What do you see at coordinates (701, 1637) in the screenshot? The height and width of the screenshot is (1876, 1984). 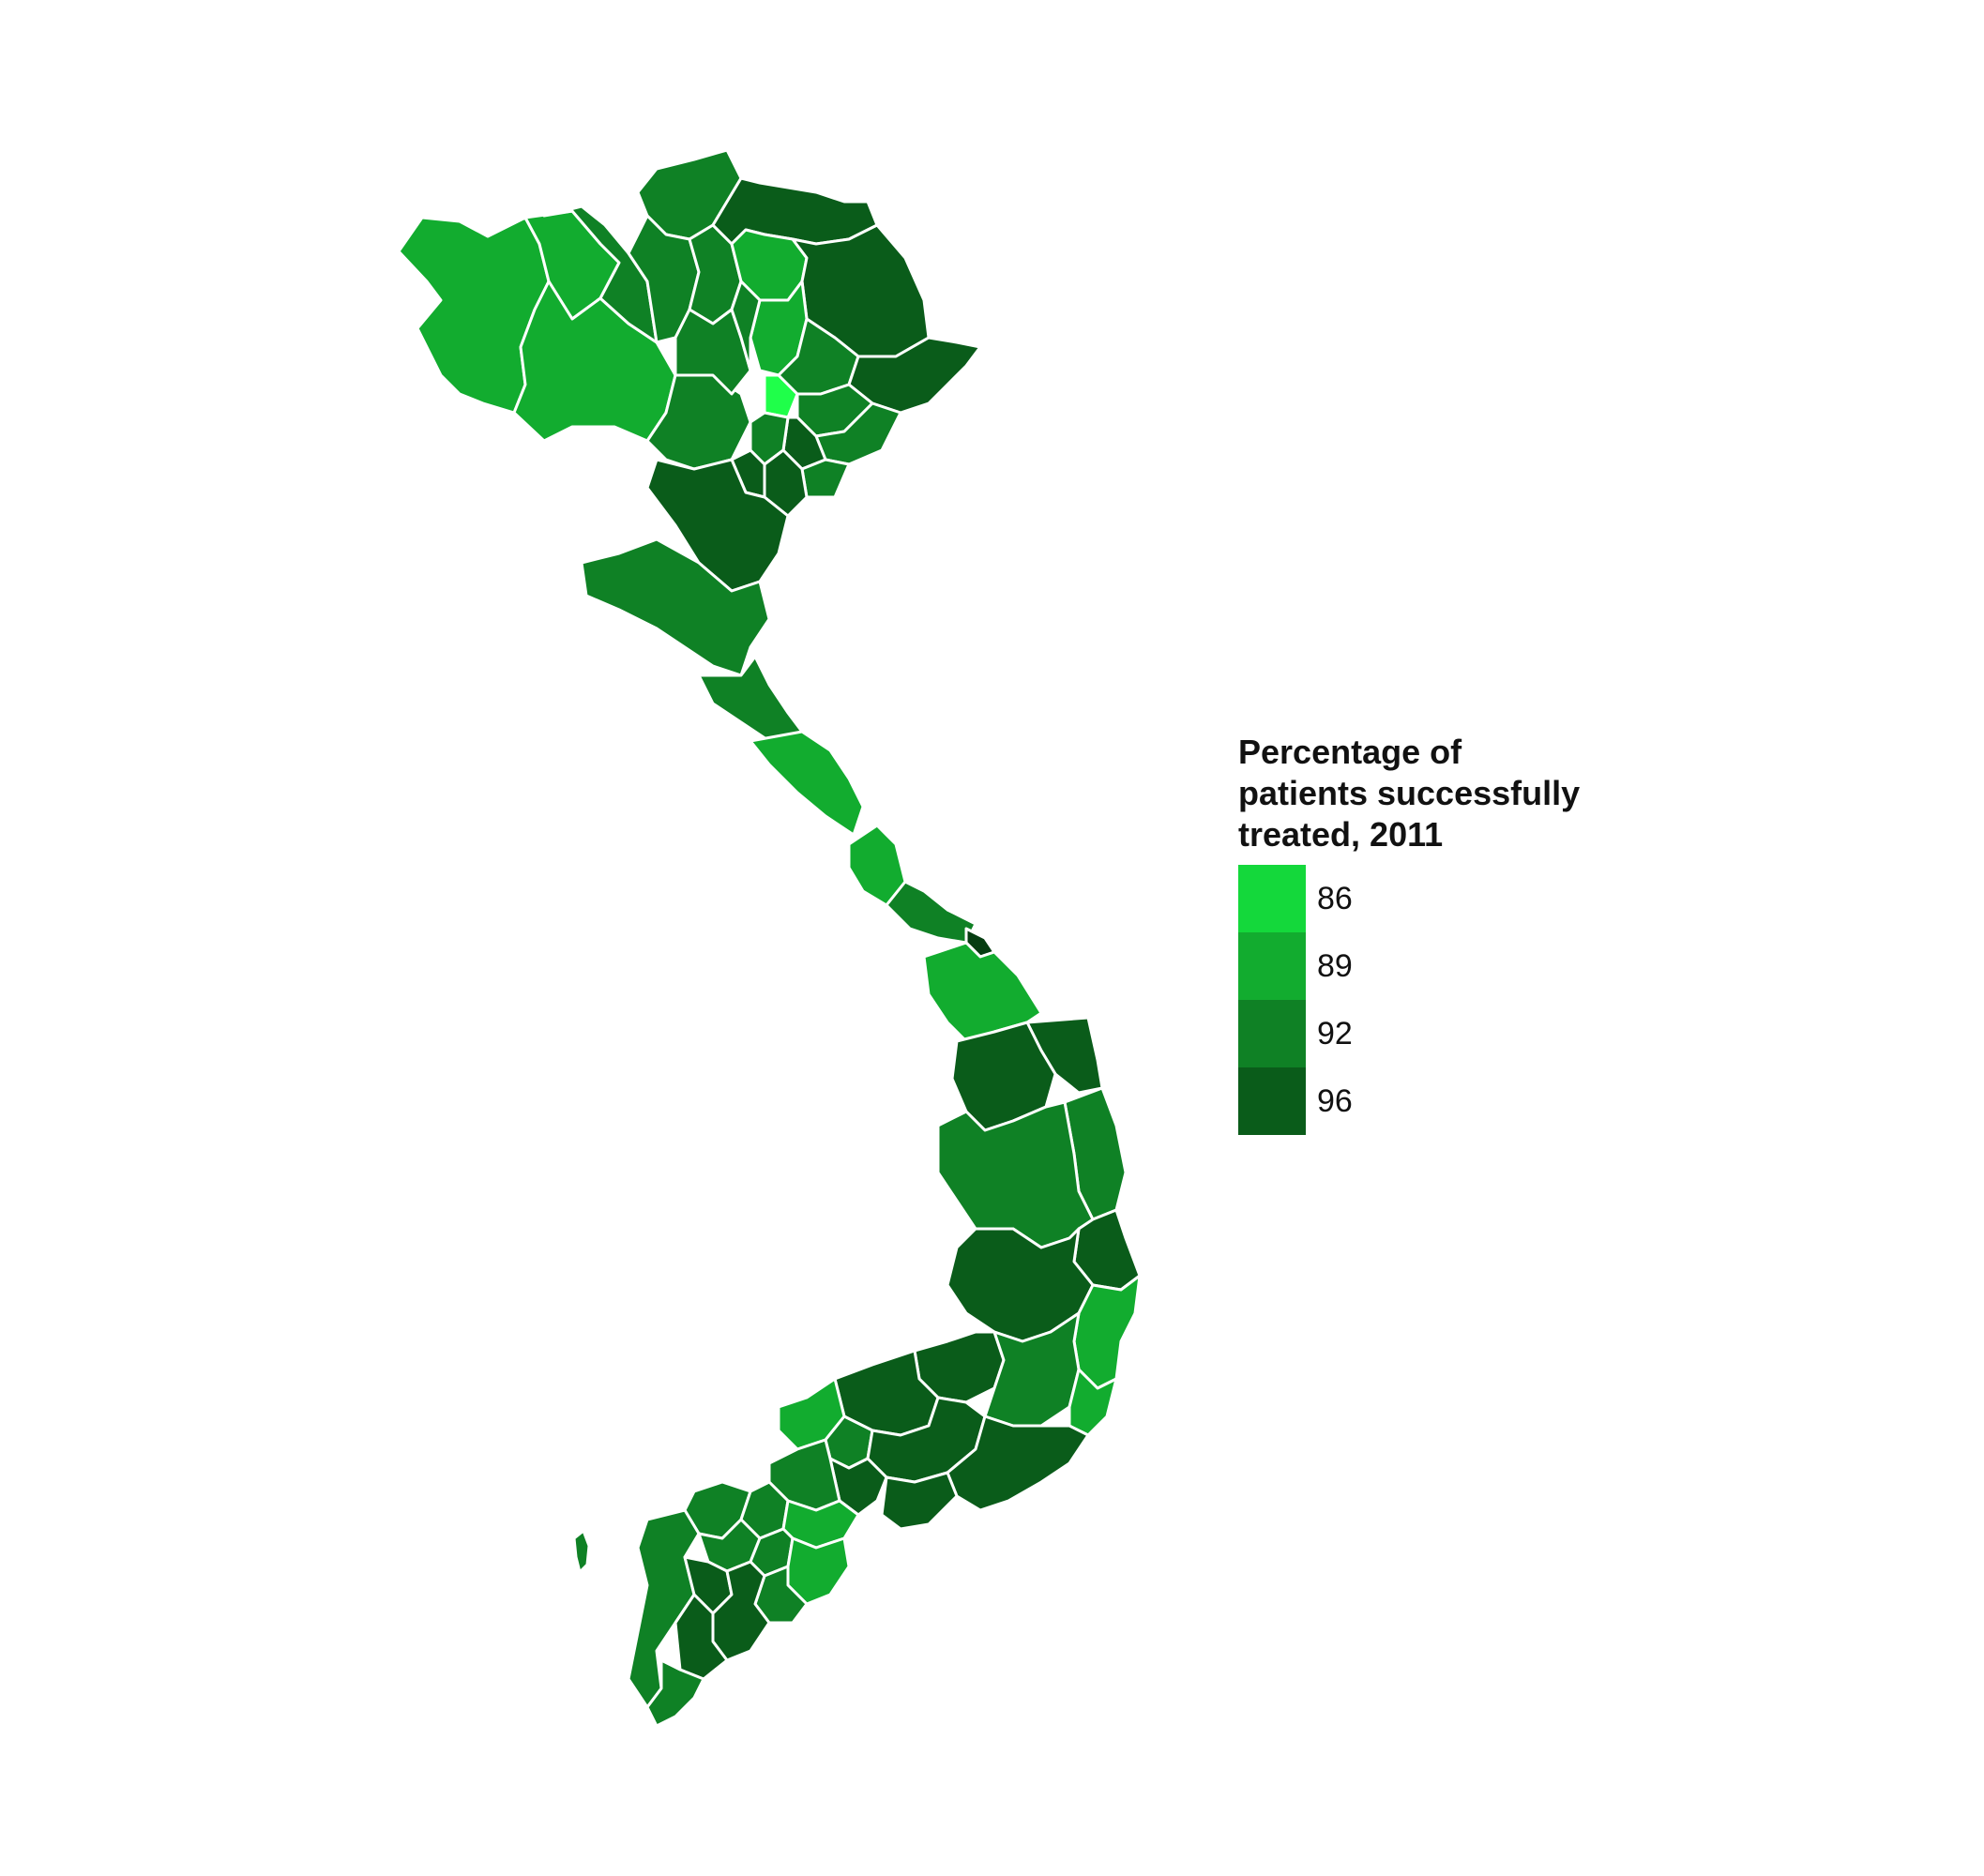 I see `province-bac-lieu` at bounding box center [701, 1637].